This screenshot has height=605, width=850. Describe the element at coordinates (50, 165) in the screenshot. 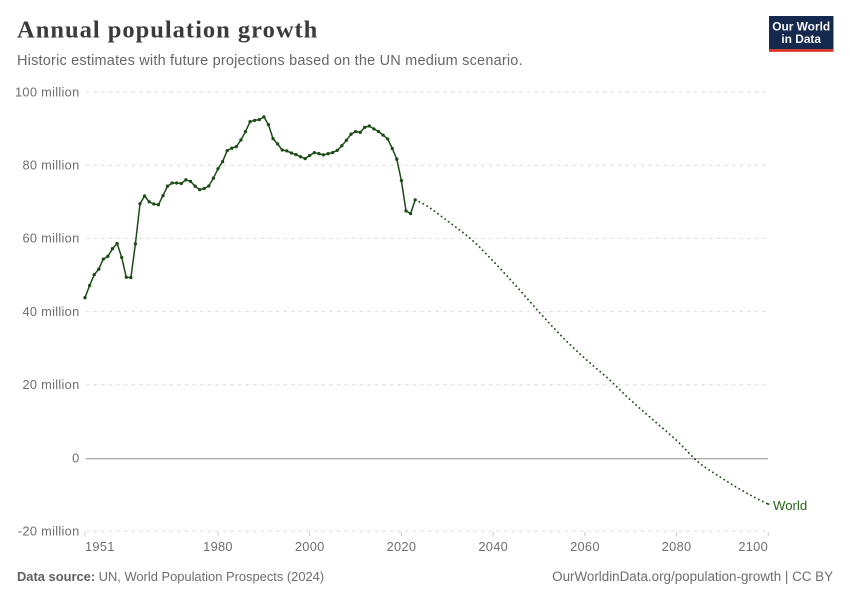

I see `svg-text: 80 million` at that location.